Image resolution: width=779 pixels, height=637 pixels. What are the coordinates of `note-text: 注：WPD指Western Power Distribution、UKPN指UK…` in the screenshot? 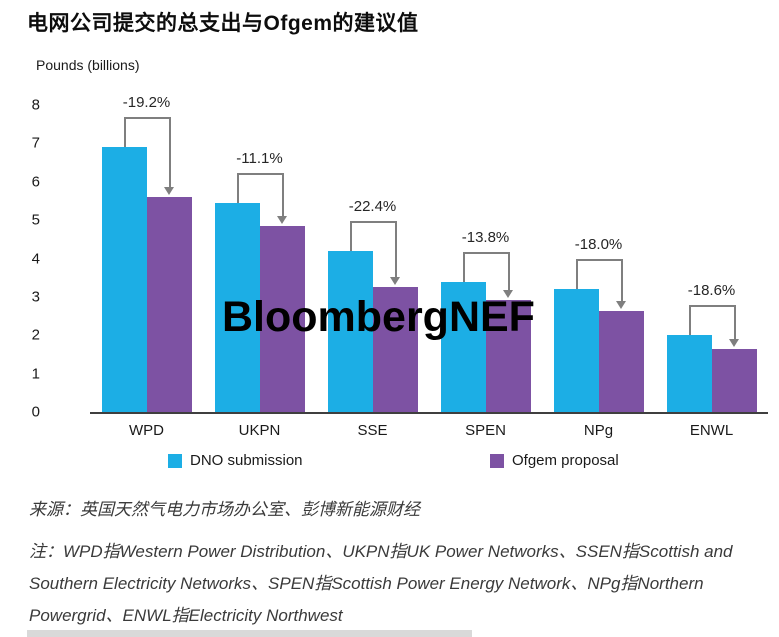 It's located at (381, 583).